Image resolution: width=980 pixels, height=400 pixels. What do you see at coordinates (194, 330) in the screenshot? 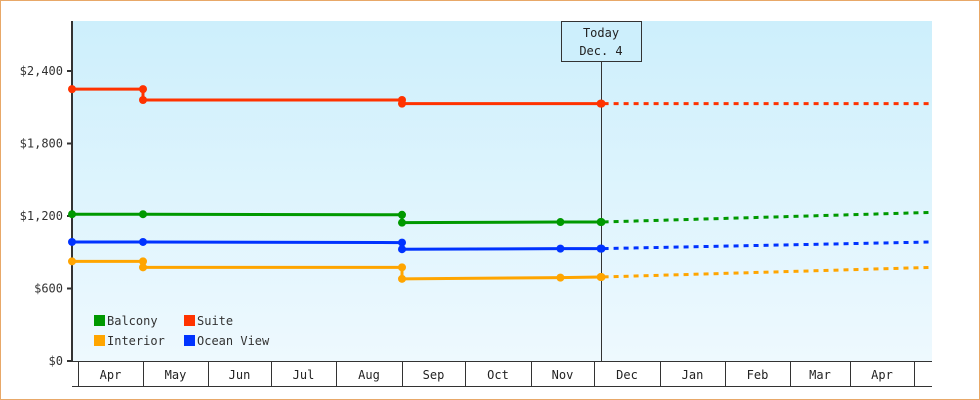
I see `legend: Balcony Suite Interior Ocean View` at bounding box center [194, 330].